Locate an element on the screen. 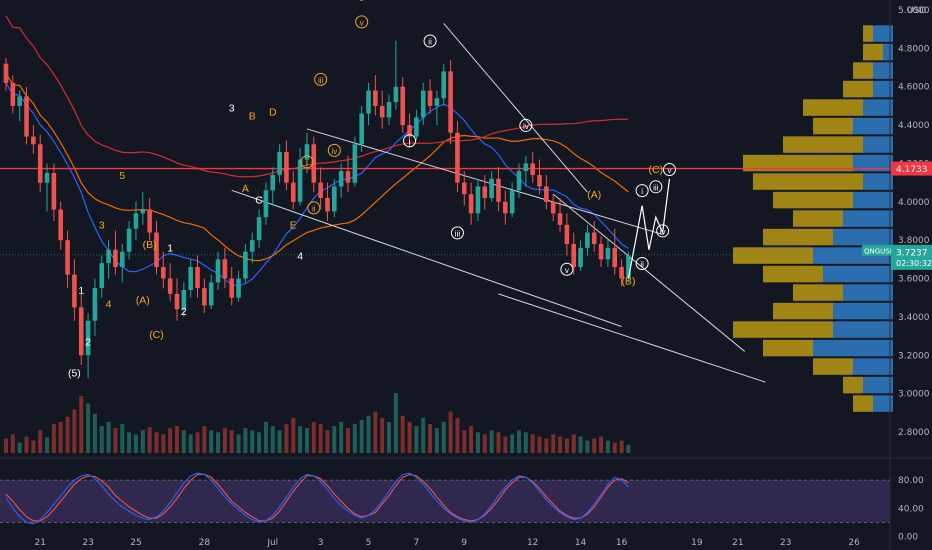 The image size is (932, 550). price-tick-label: 4.0000 is located at coordinates (914, 203).